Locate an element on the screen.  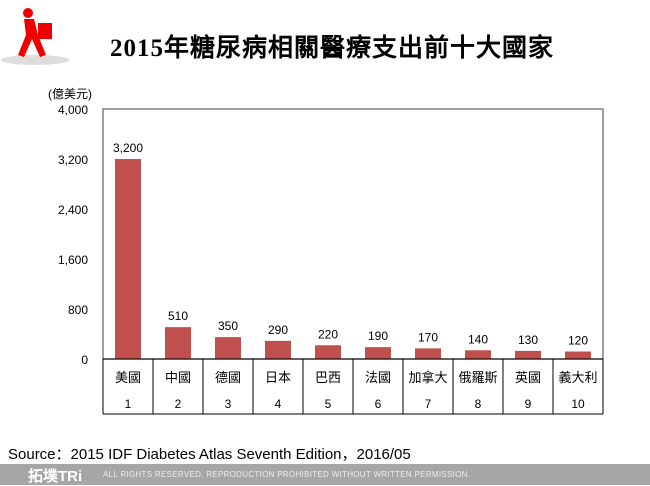
category-label: 美國 is located at coordinates (128, 377).